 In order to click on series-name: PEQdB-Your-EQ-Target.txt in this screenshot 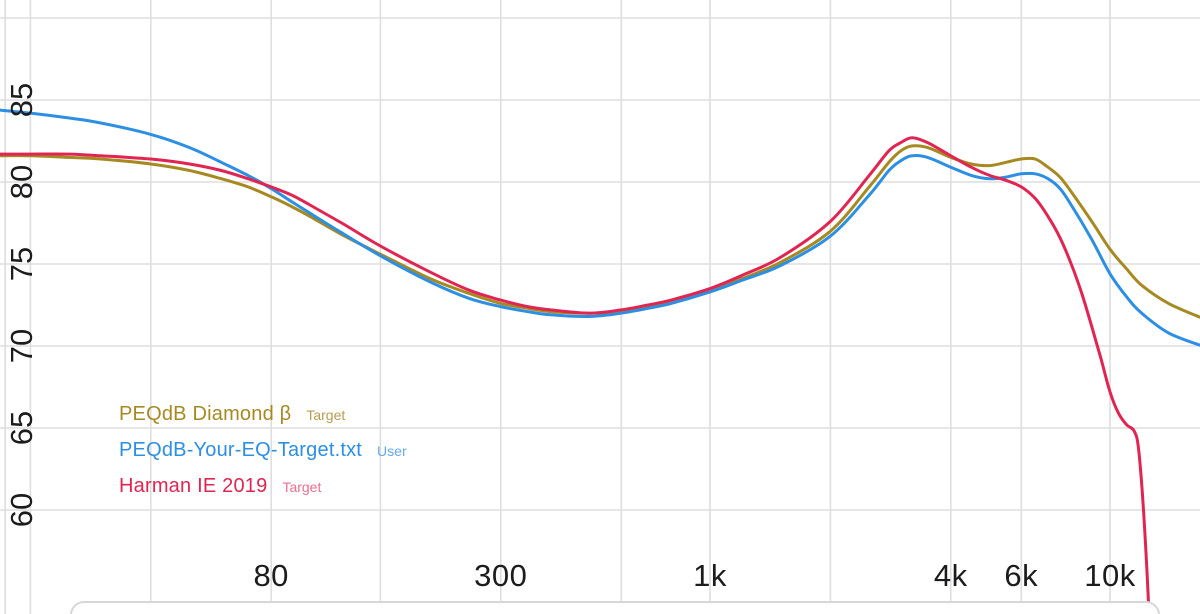, I will do `click(241, 450)`.